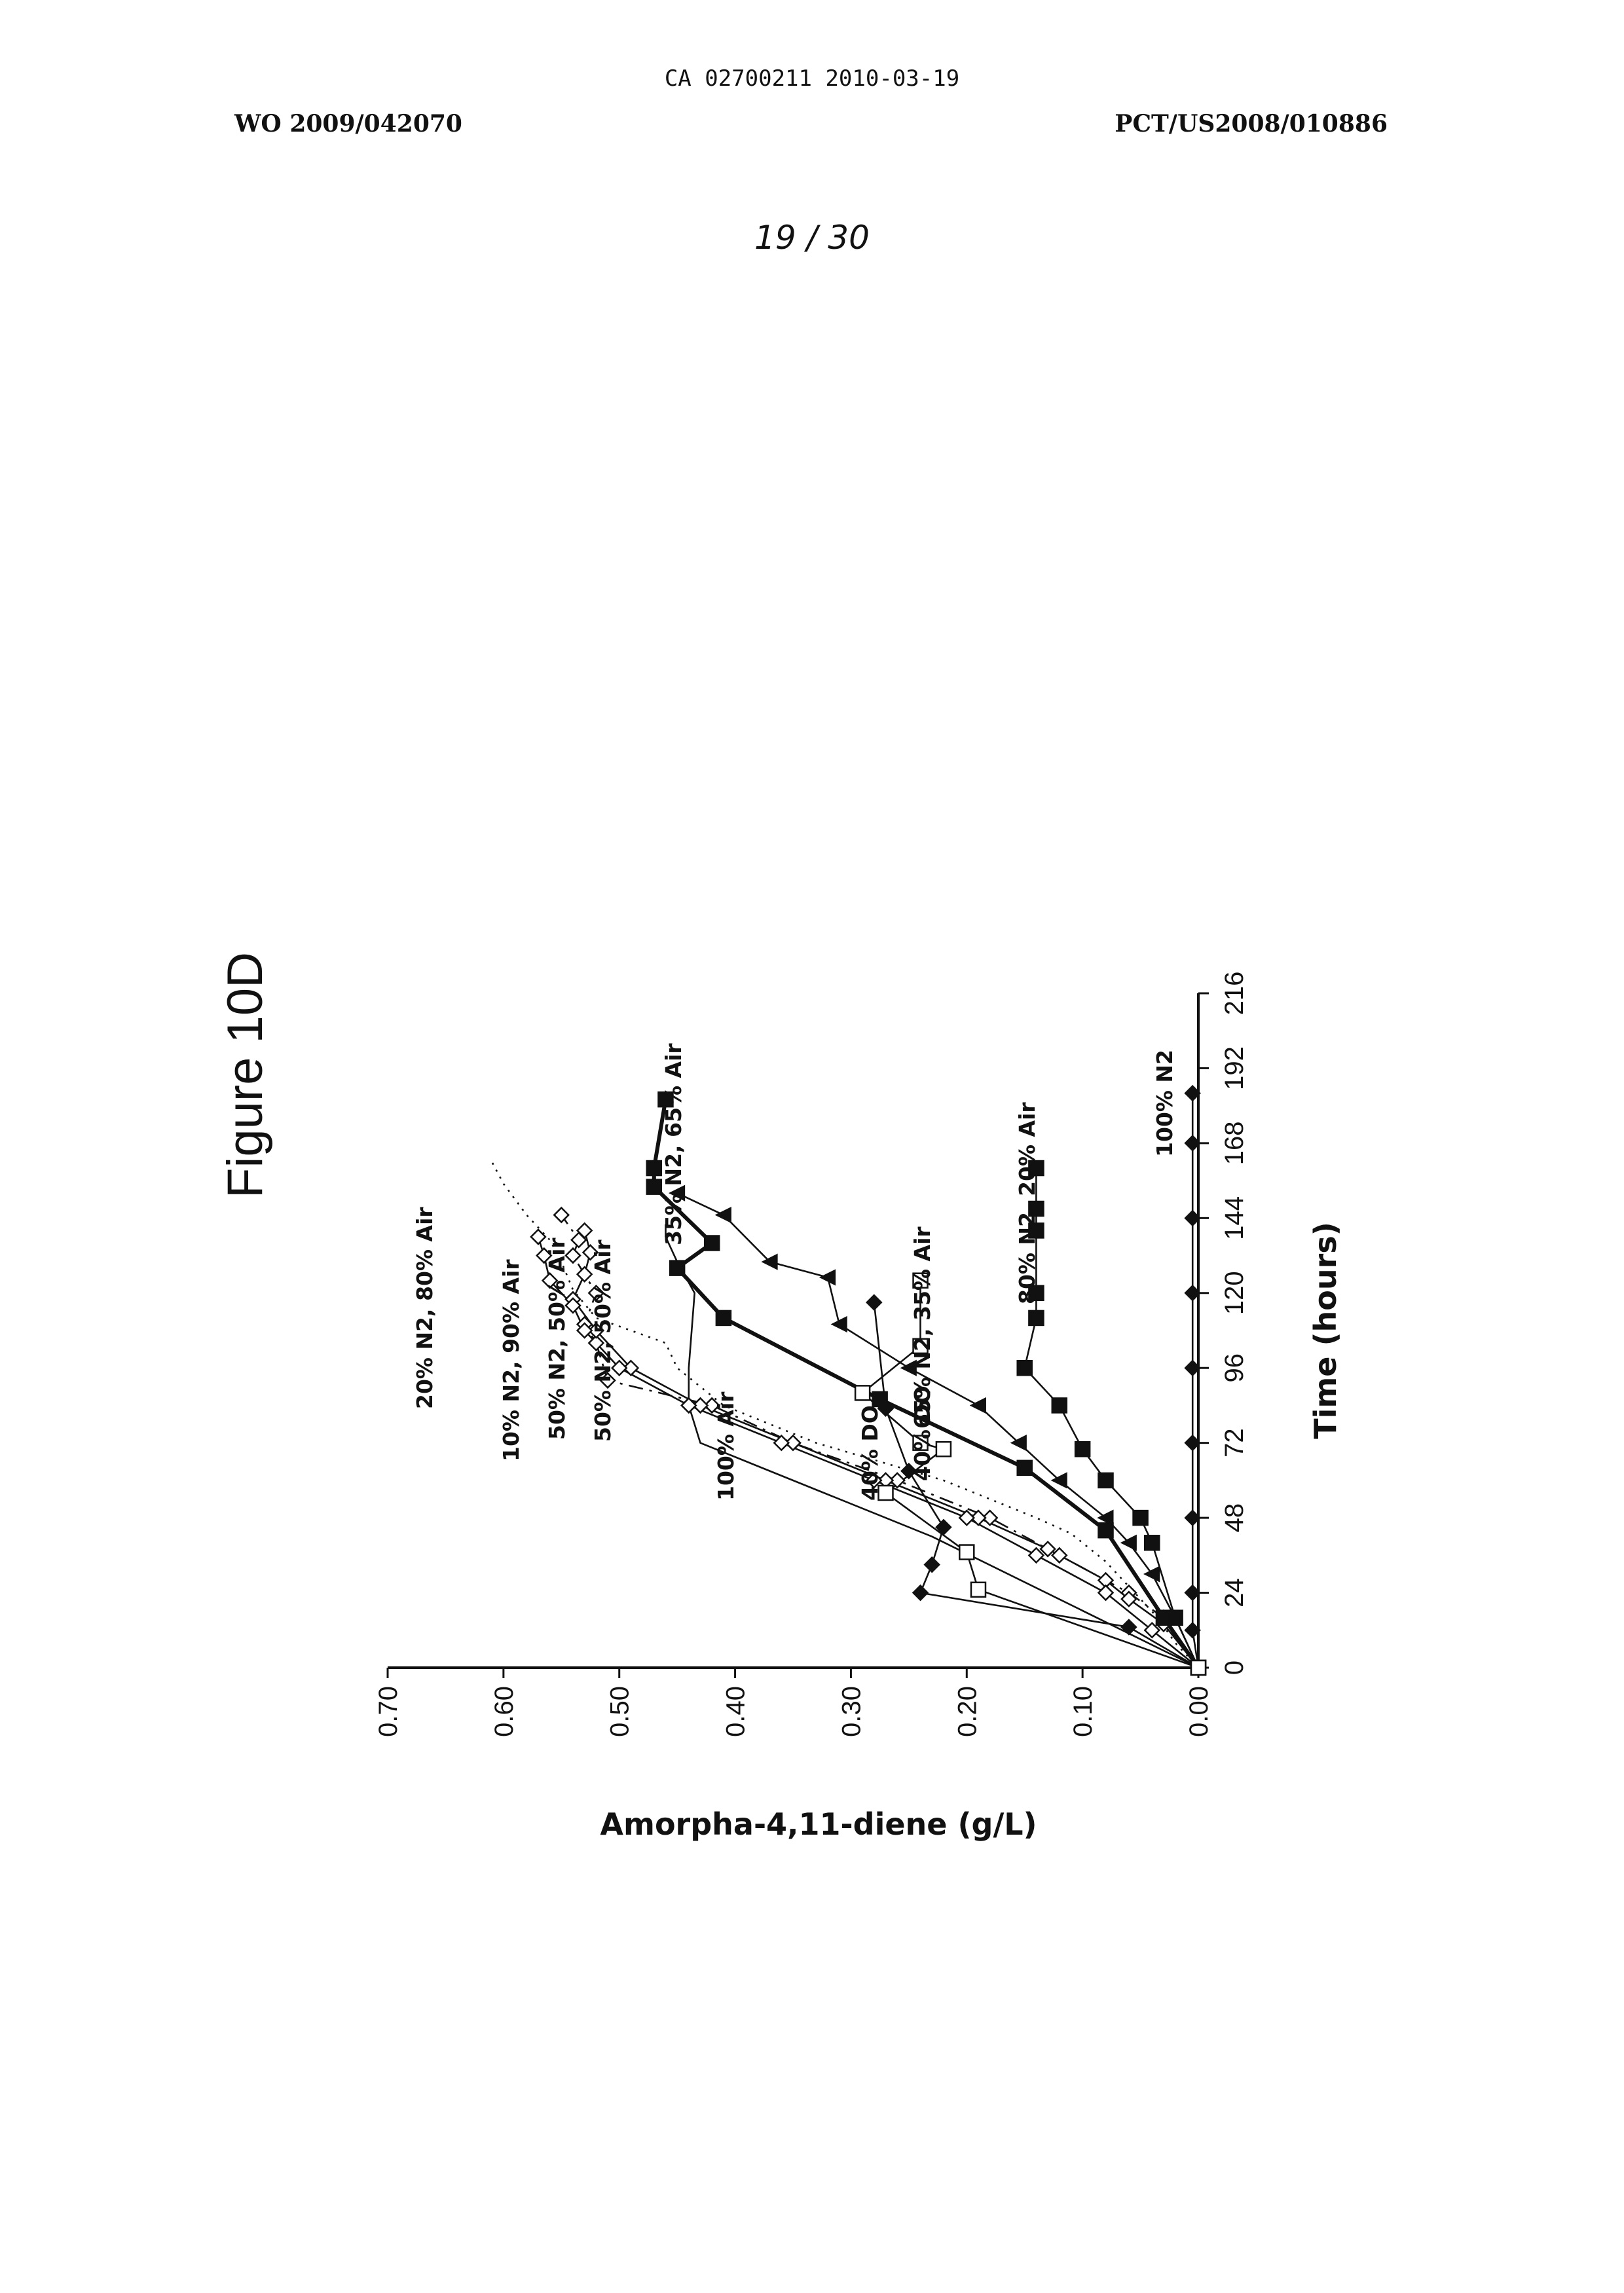  I want to click on y-tick-label: 0.20, so click(967, 1711).